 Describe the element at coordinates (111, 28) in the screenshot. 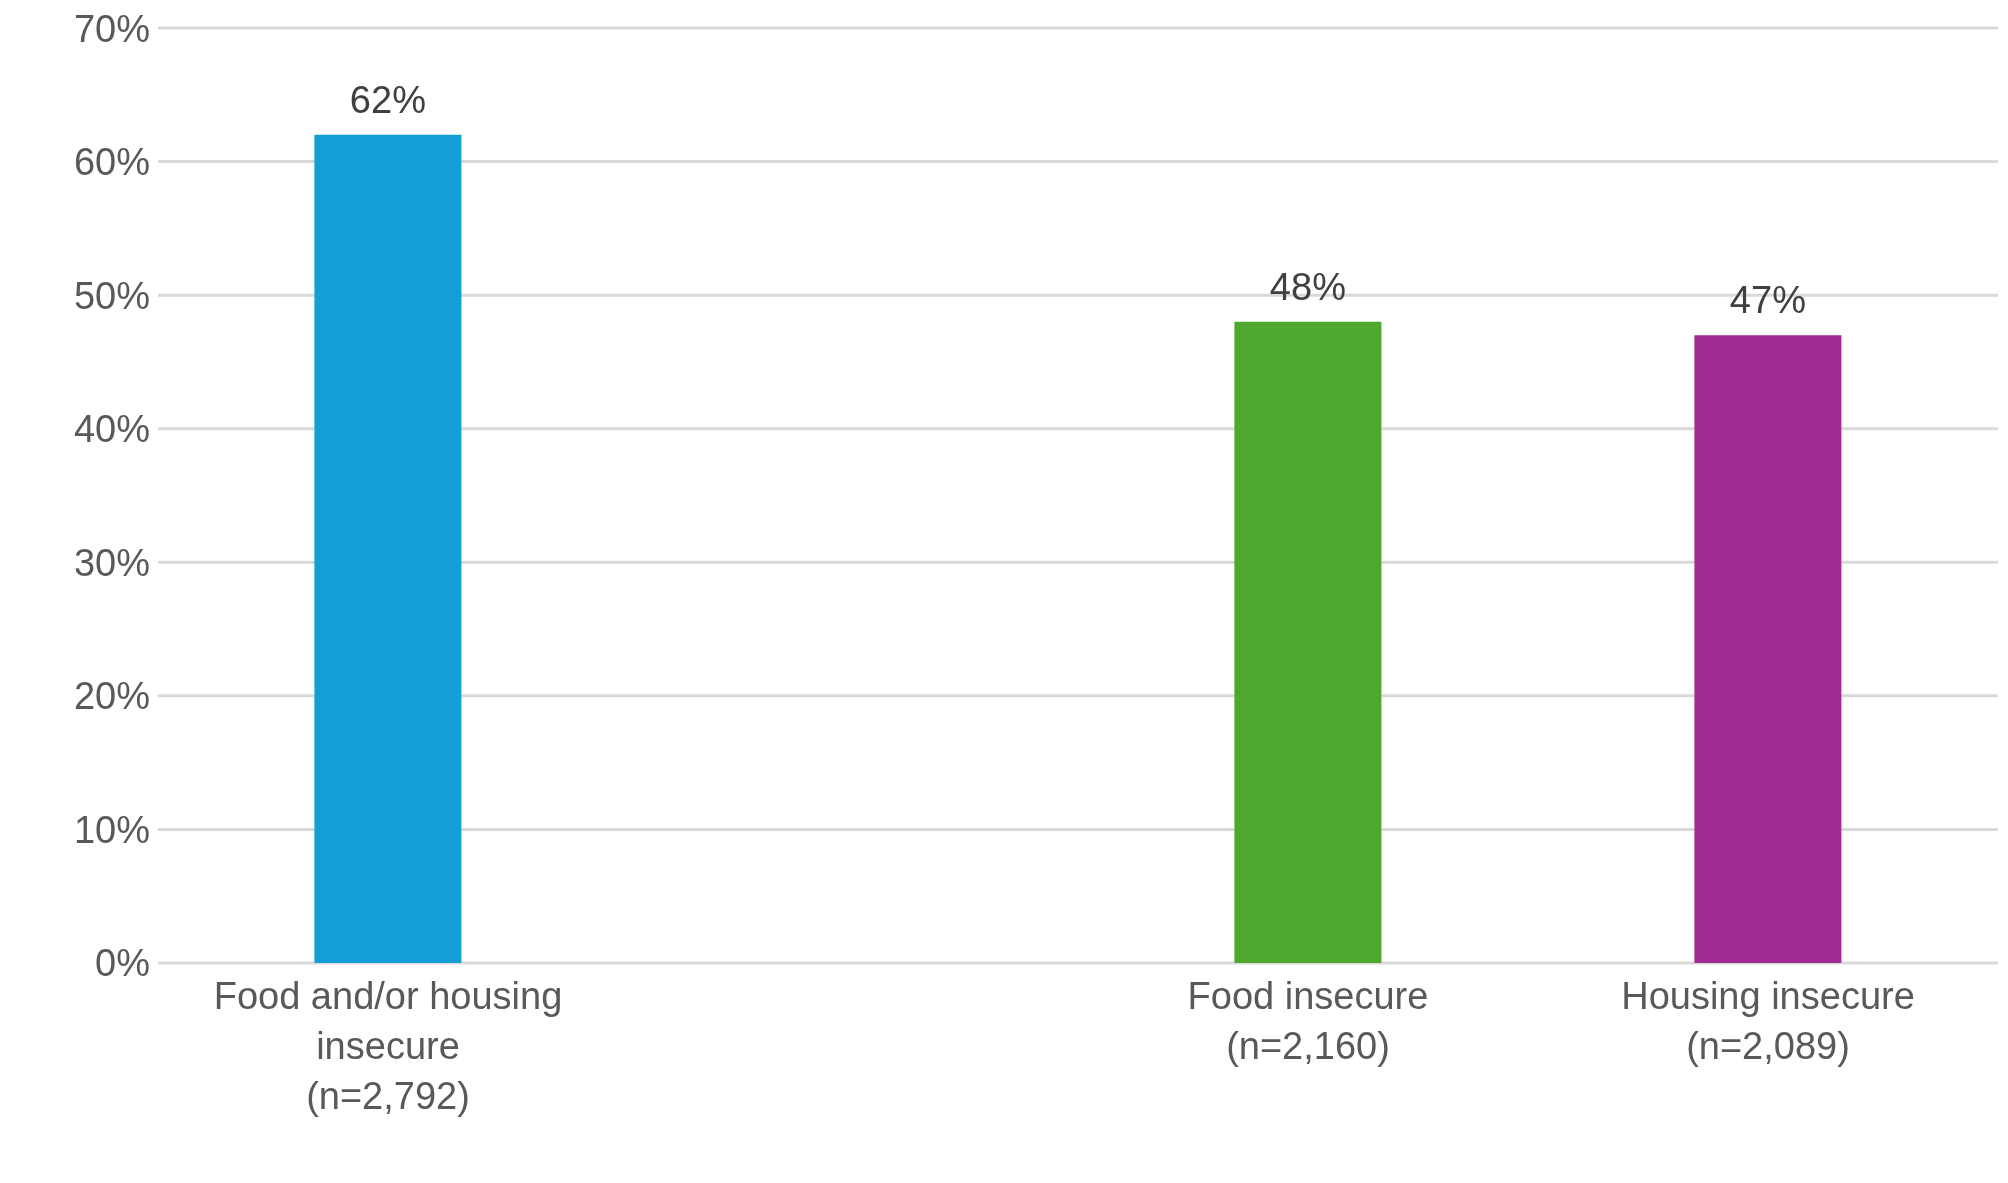

I see `y-tick-label: 70%` at that location.